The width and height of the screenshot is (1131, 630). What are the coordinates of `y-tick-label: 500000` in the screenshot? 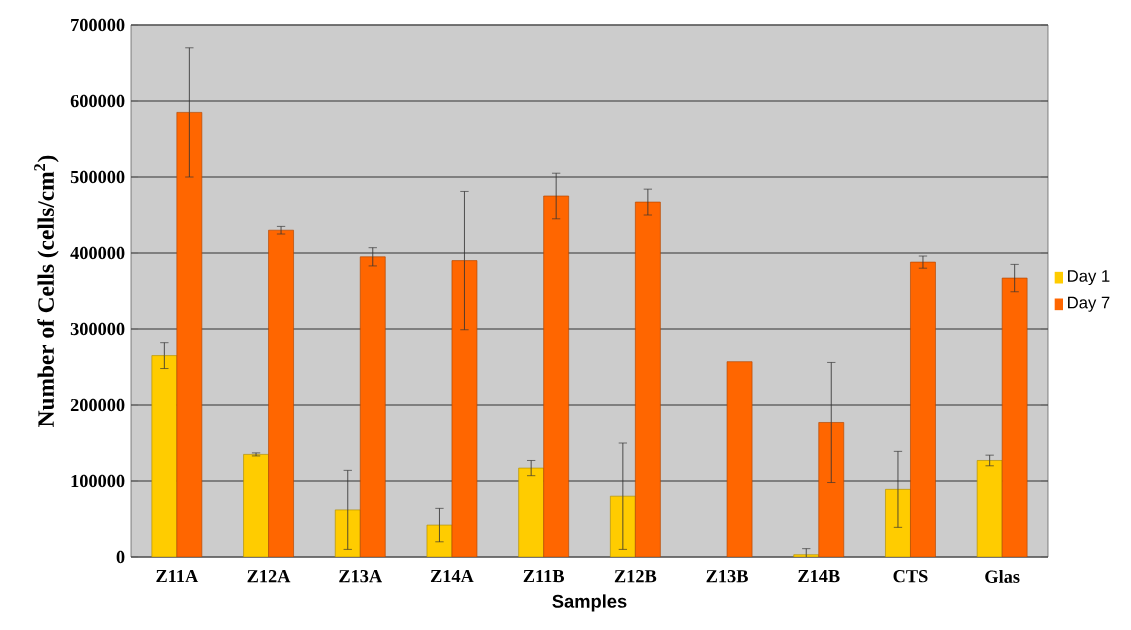 It's located at (97, 177).